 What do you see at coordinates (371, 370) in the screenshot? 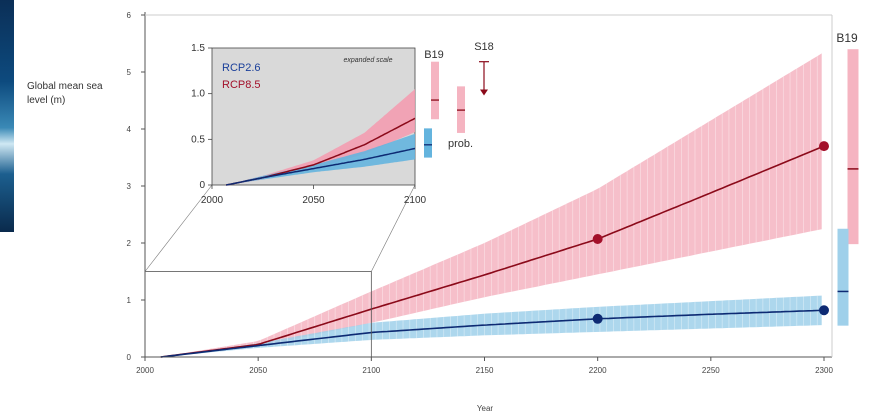
I see `x-tick-label: 2100` at bounding box center [371, 370].